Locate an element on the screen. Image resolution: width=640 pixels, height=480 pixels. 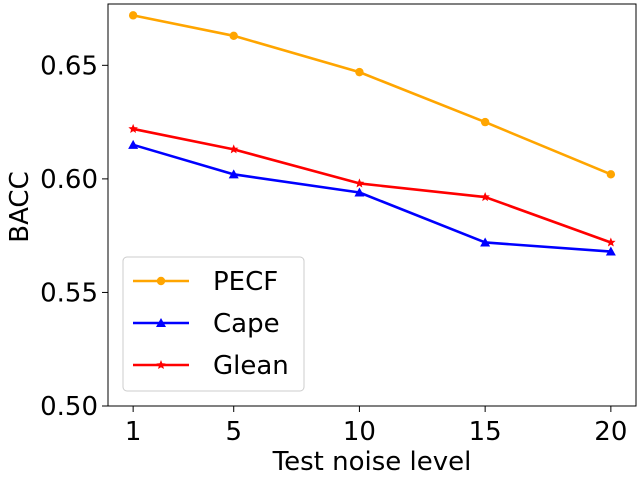
legend-marker-pecf is located at coordinates (161, 281).